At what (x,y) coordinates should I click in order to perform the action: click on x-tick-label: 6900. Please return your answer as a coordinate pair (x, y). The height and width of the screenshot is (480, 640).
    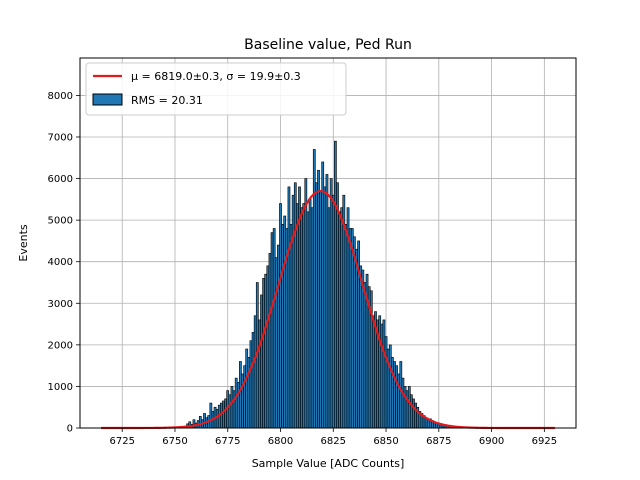
    Looking at the image, I should click on (491, 441).